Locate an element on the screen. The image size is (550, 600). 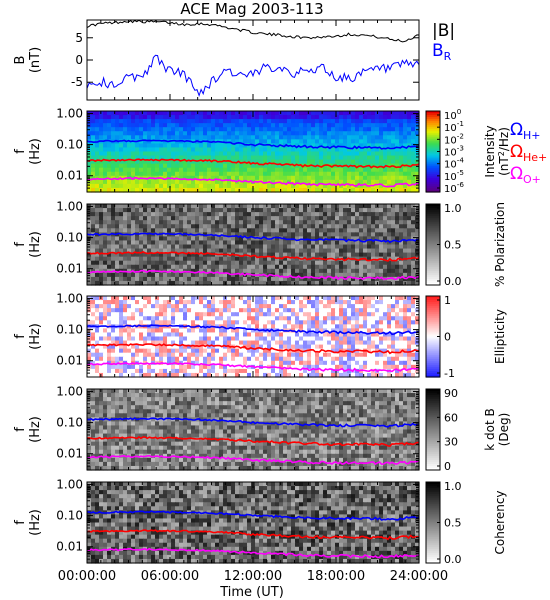
colorbar-ellipticity is located at coordinates (433, 337).